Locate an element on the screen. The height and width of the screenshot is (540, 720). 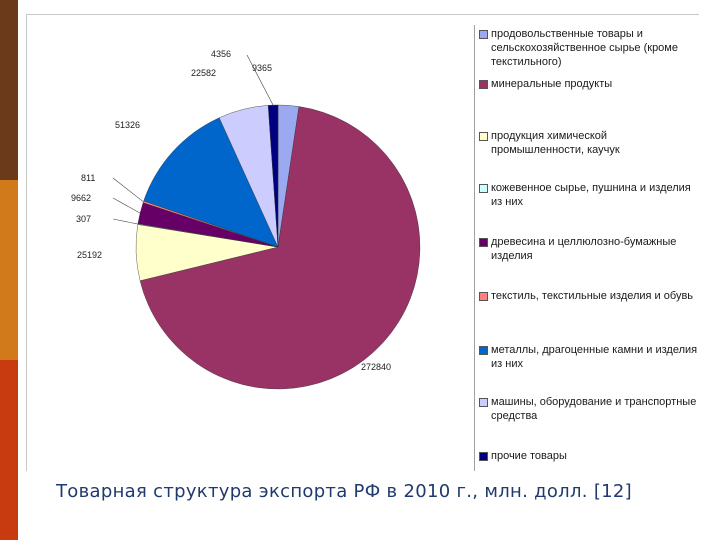
pie-data-label: 307 is located at coordinates (84, 219).